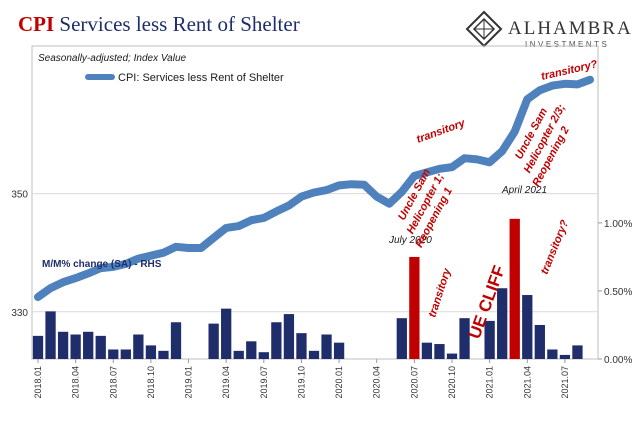 This screenshot has width=641, height=421. Describe the element at coordinates (524, 190) in the screenshot. I see `annotation-april-2021: April 2021` at that location.